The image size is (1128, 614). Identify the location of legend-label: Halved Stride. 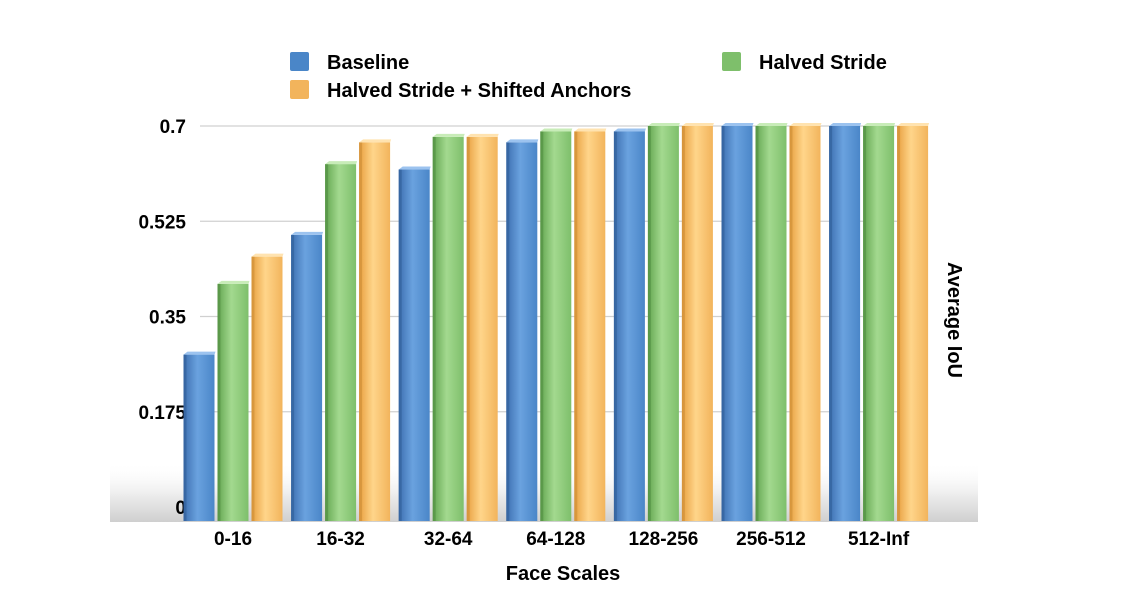
(823, 63).